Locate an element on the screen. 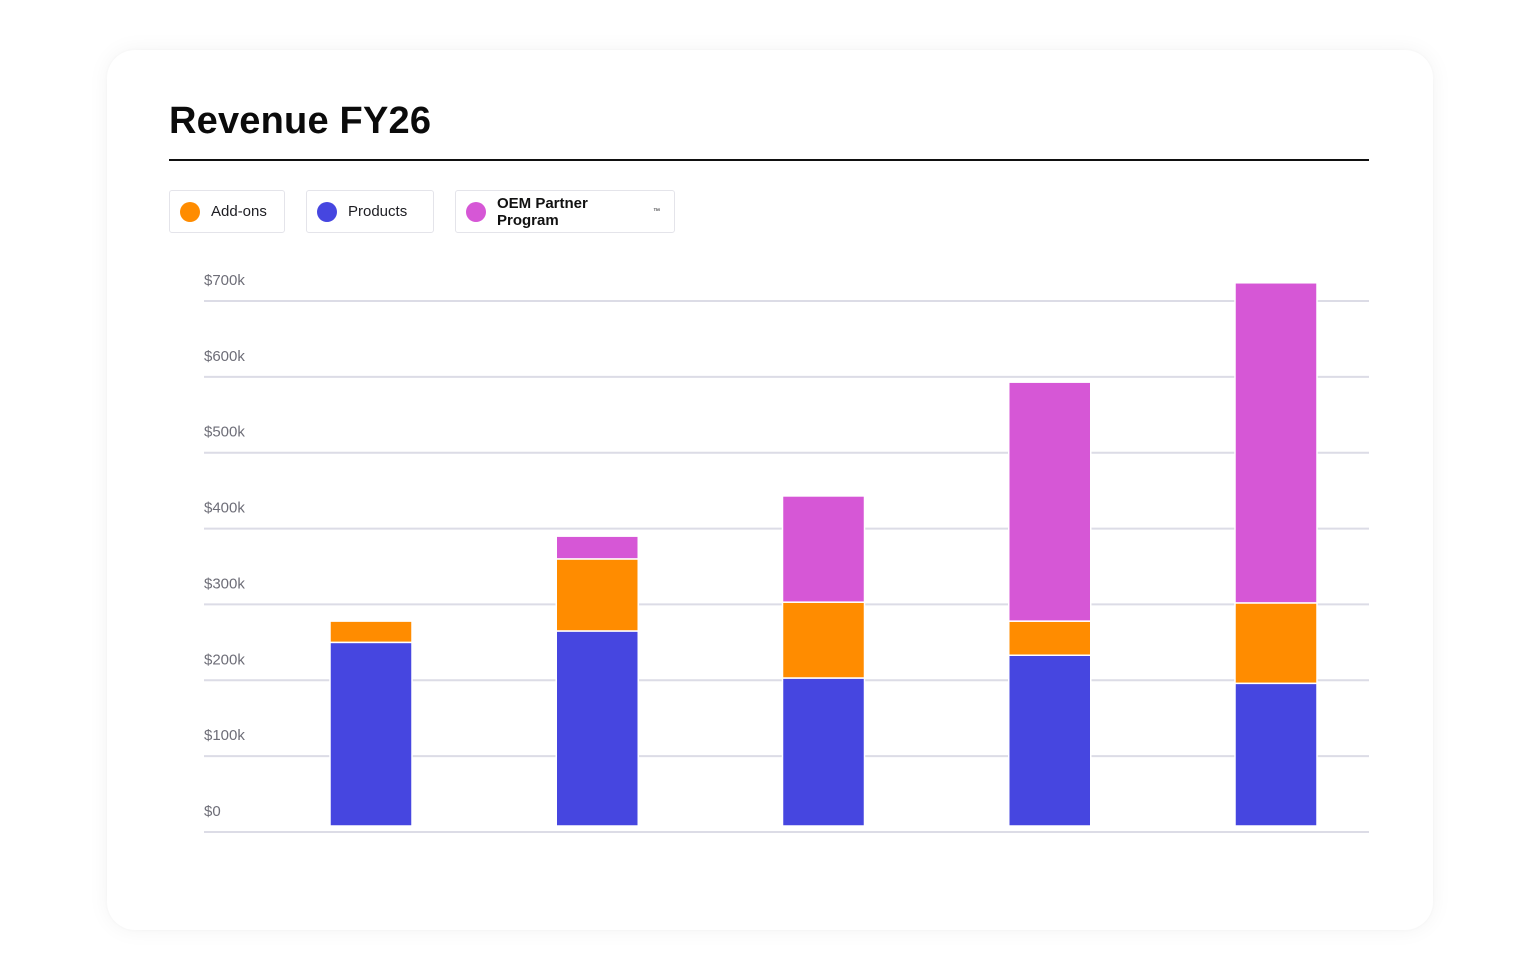 The height and width of the screenshot is (980, 1540). legend-item-add-ons: Add-ons is located at coordinates (227, 211).